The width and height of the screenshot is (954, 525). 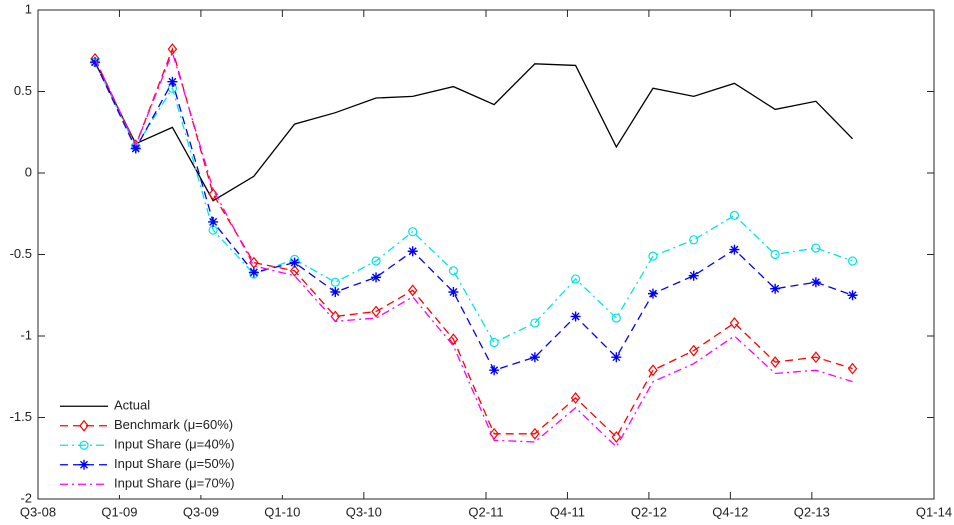 I want to click on x-tick-label: Q4-12, so click(x=730, y=511).